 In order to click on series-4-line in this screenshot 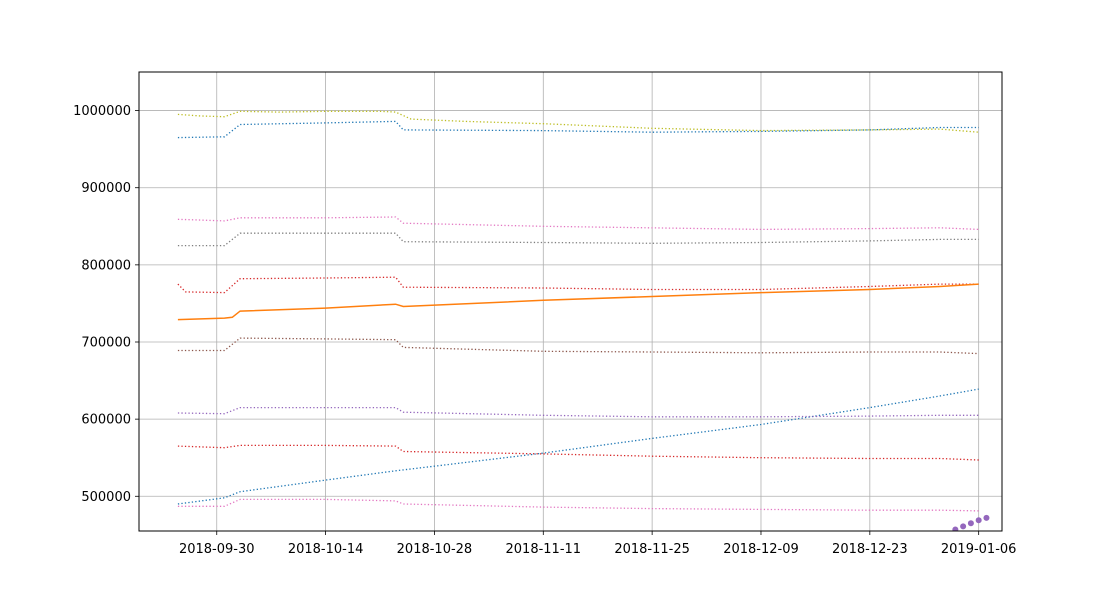, I will do `click(578, 285)`.